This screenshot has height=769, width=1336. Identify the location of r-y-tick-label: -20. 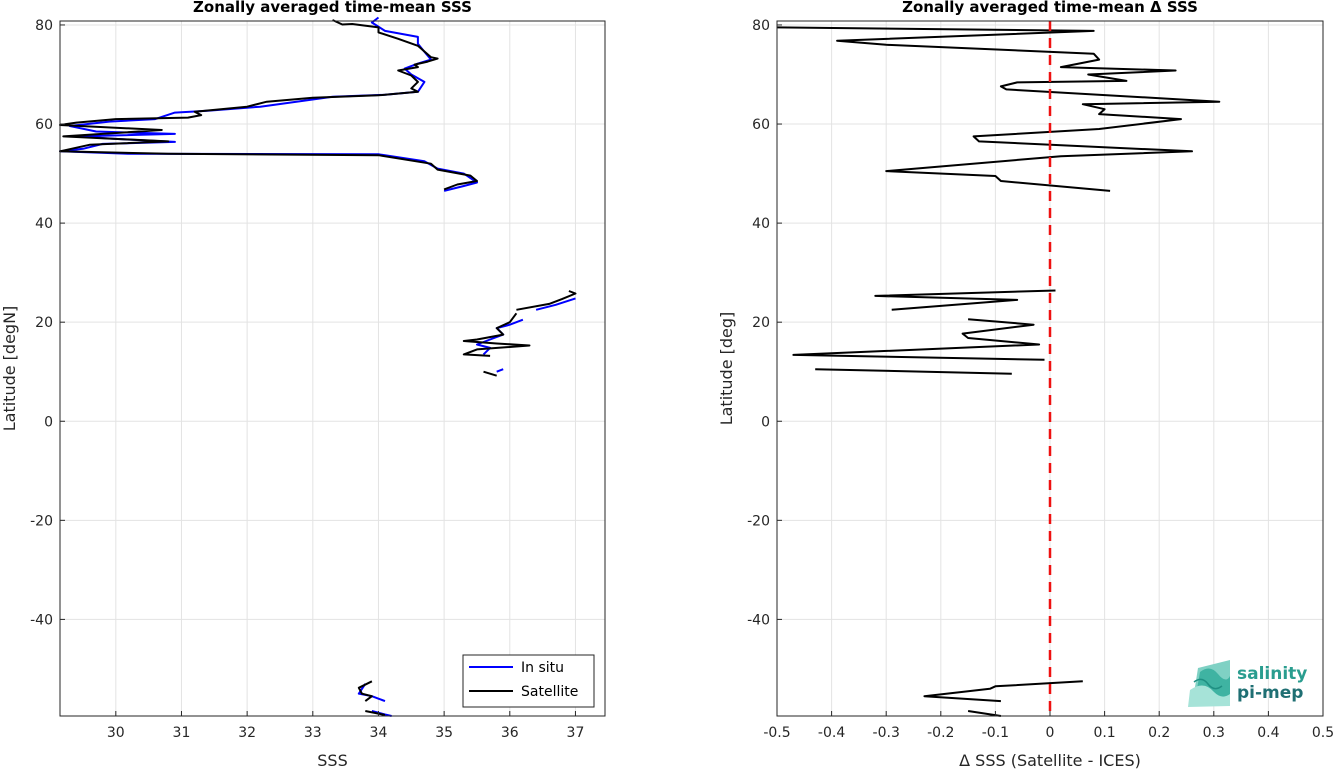
(758, 521).